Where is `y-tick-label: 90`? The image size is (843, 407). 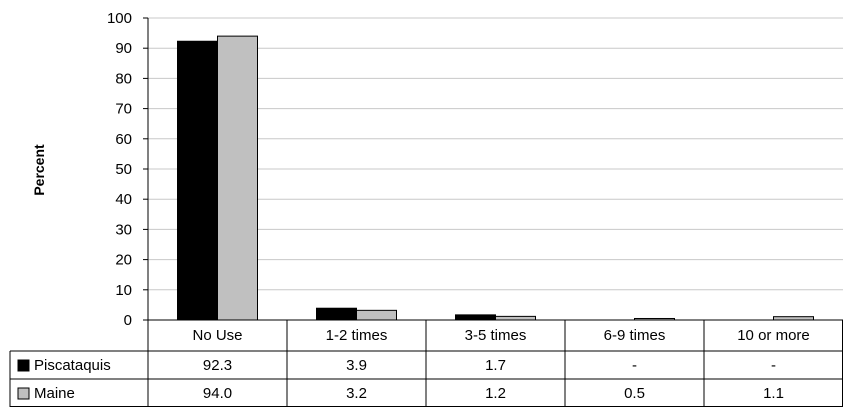 y-tick-label: 90 is located at coordinates (123, 48).